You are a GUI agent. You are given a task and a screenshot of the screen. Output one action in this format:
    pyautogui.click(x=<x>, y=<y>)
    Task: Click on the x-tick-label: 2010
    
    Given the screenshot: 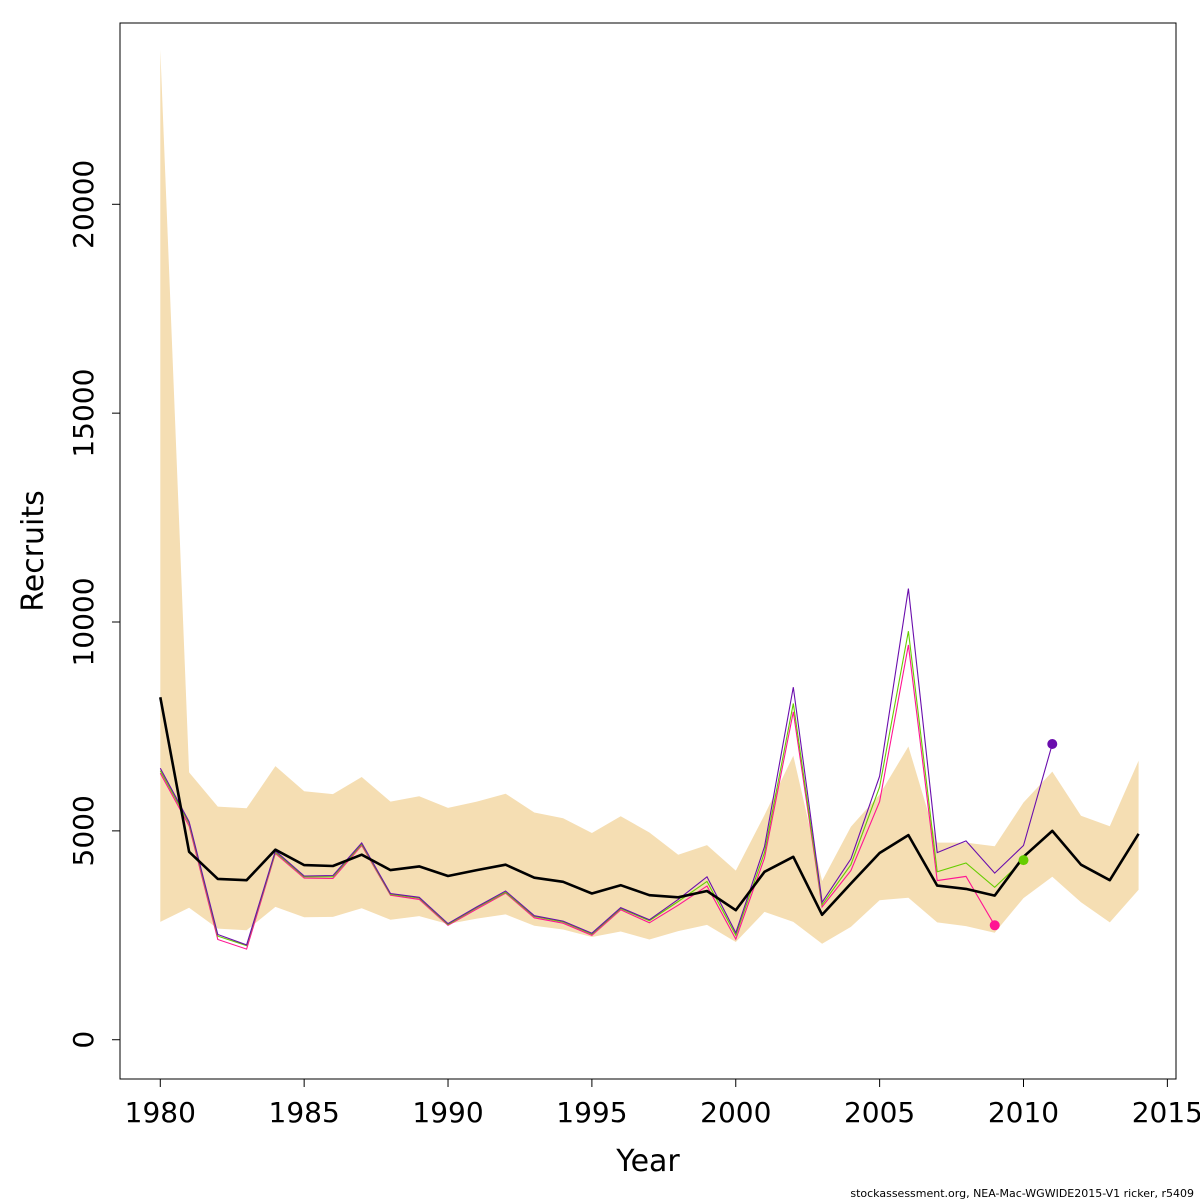 What is the action you would take?
    pyautogui.click(x=1023, y=1112)
    